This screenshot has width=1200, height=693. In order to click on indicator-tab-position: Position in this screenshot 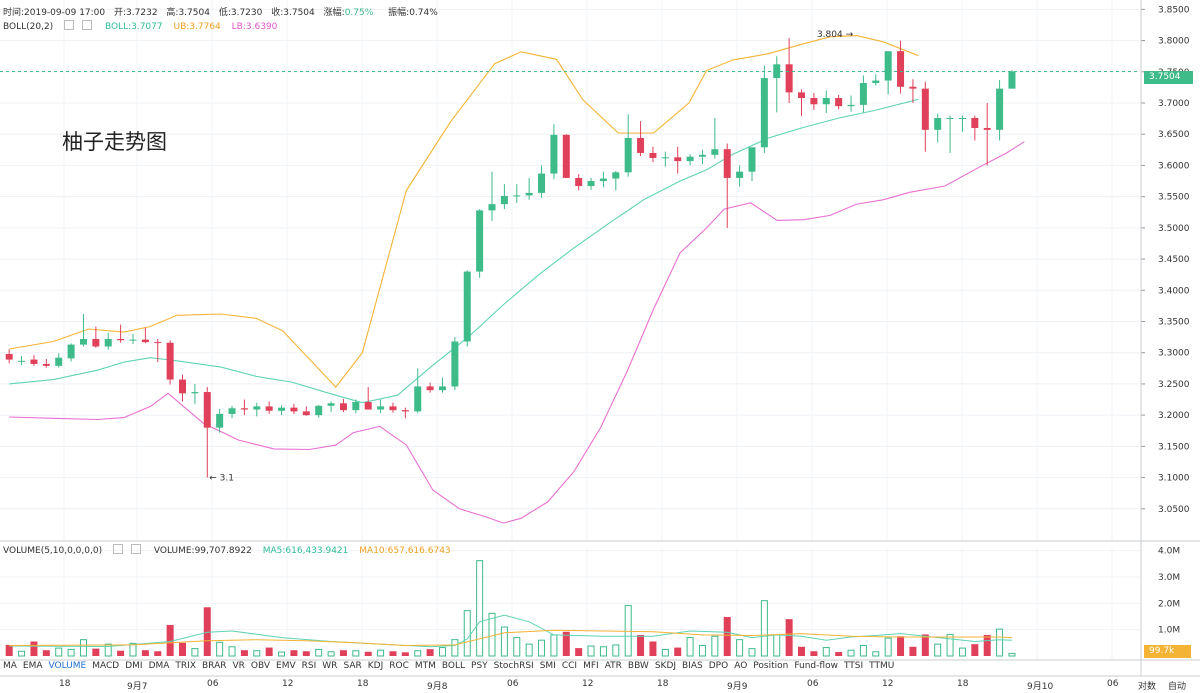, I will do `click(771, 666)`.